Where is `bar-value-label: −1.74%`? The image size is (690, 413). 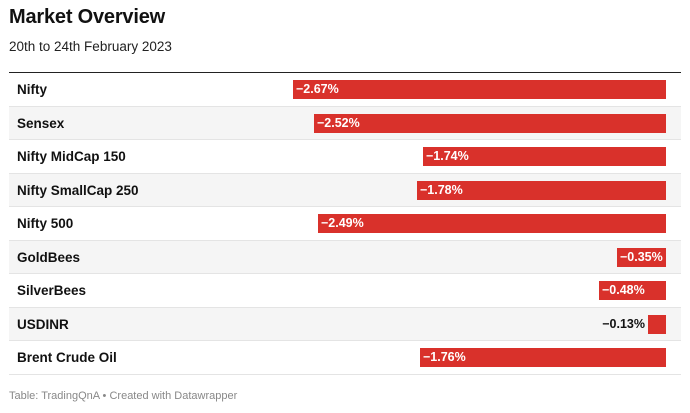
bar-value-label: −1.74% is located at coordinates (447, 156).